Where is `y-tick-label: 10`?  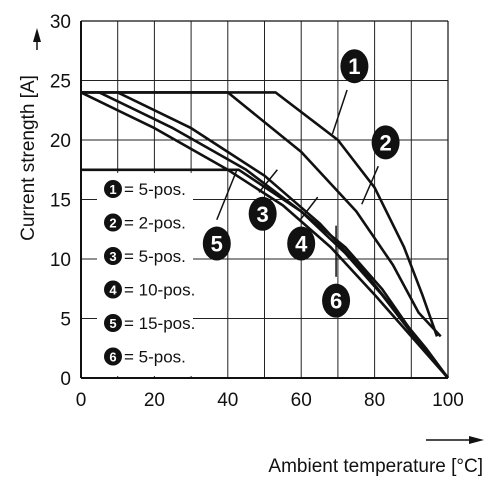
y-tick-label: 10 is located at coordinates (60, 260).